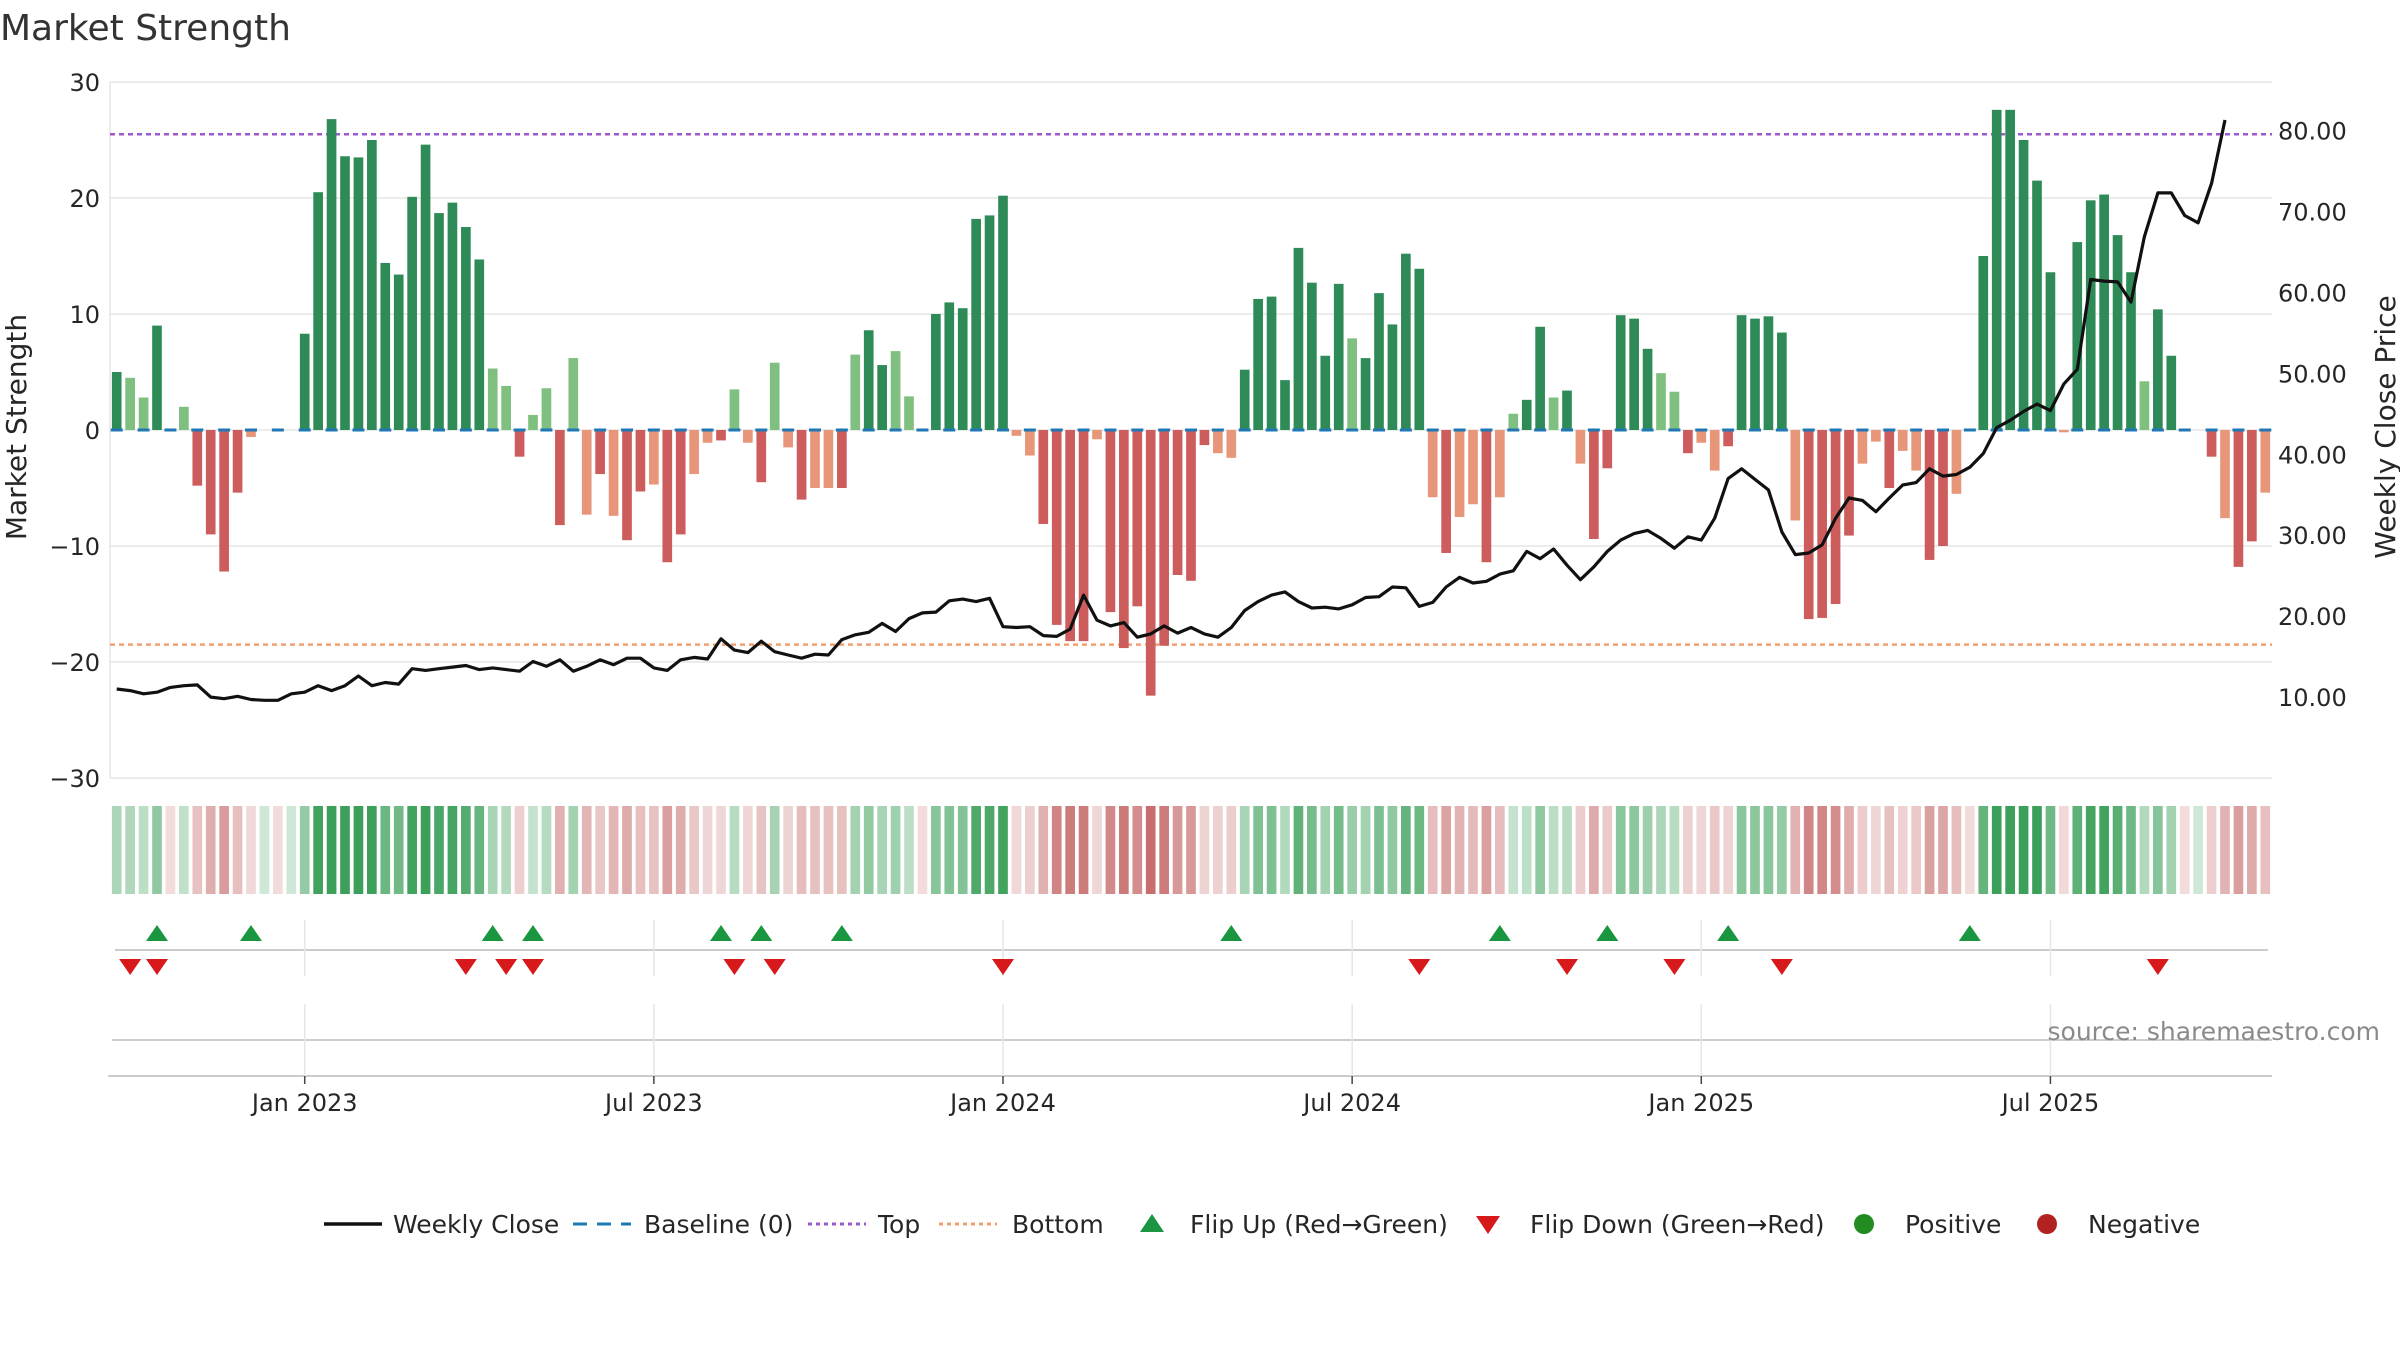 The image size is (2400, 1350). Describe the element at coordinates (2312, 415) in the screenshot. I see `right-y-ticks: 10.00 20.00 30.00 40.00 50.00 60.00 70.00 80.00` at that location.